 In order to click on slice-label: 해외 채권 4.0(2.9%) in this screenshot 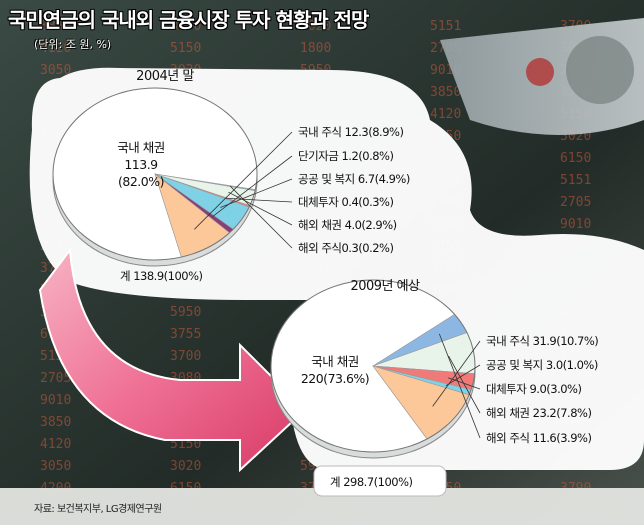, I will do `click(347, 225)`.